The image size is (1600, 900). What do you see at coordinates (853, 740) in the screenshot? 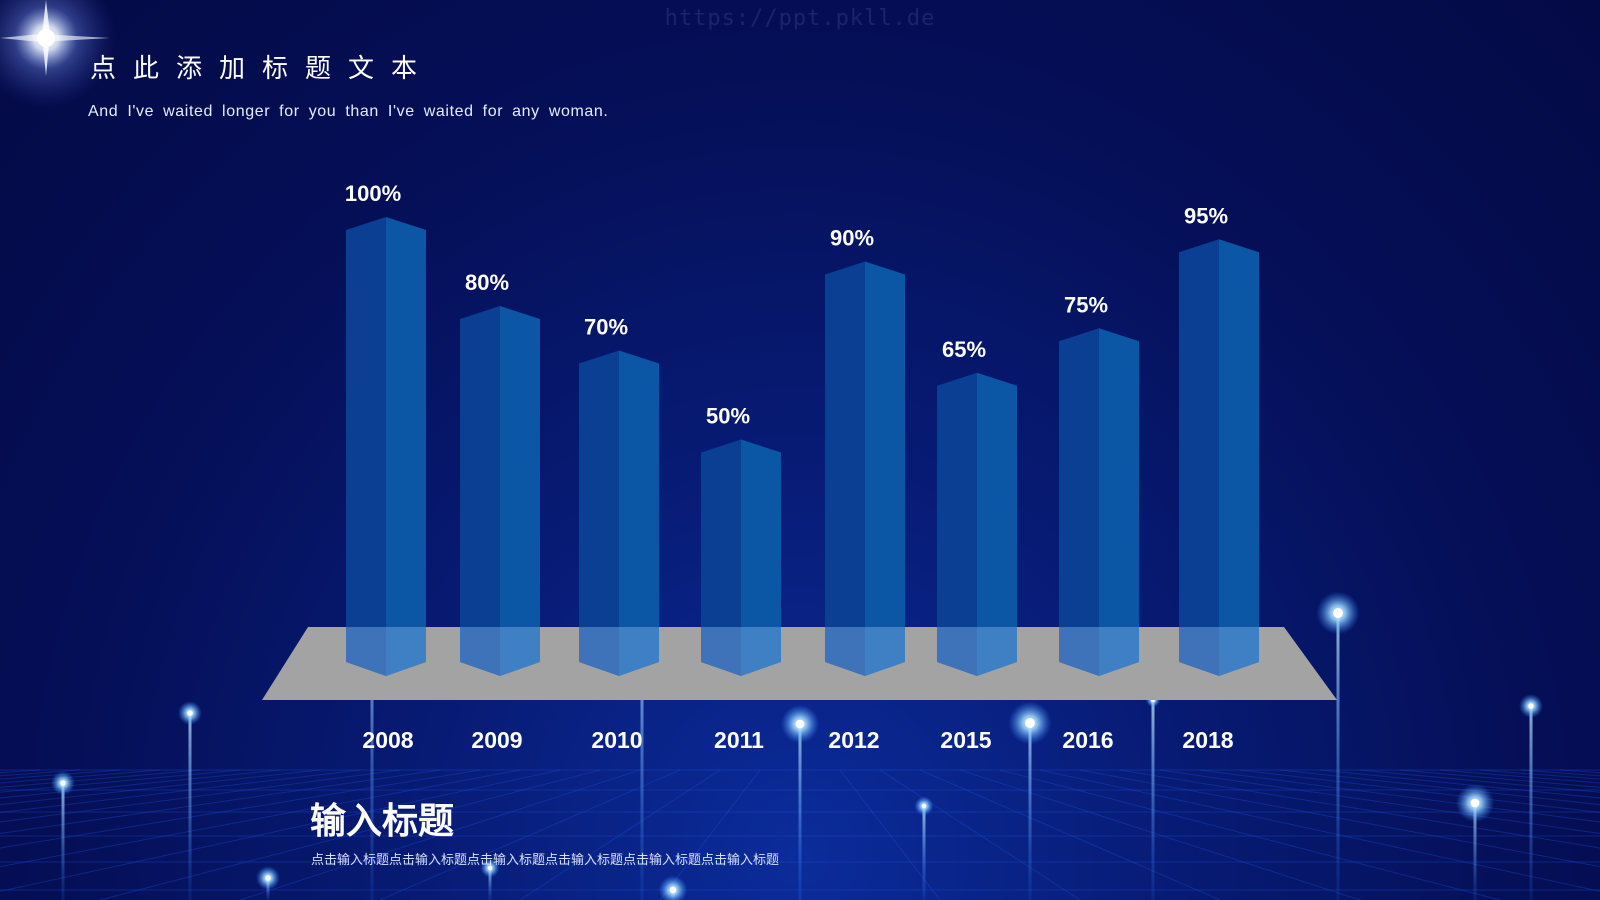
I see `category-label: 2012` at bounding box center [853, 740].